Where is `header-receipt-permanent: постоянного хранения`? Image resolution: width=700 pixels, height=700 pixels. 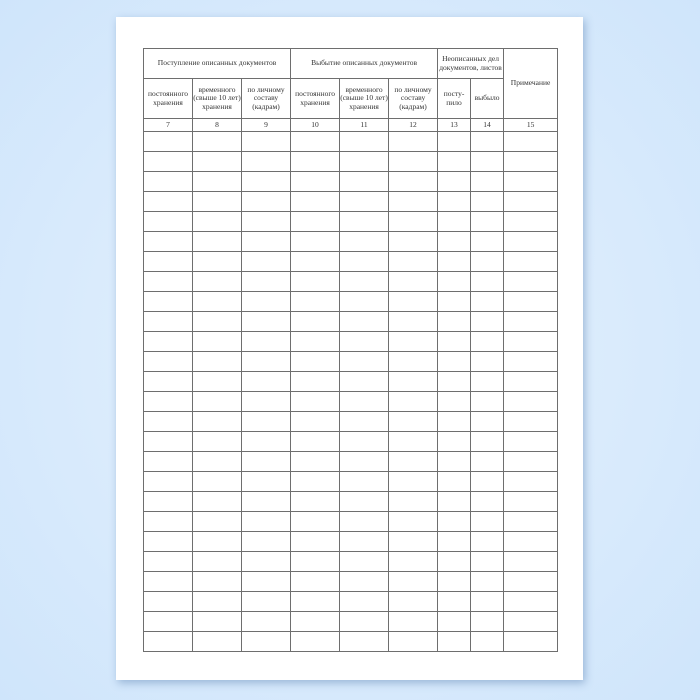
header-receipt-permanent: постоянного хранения is located at coordinates (168, 98).